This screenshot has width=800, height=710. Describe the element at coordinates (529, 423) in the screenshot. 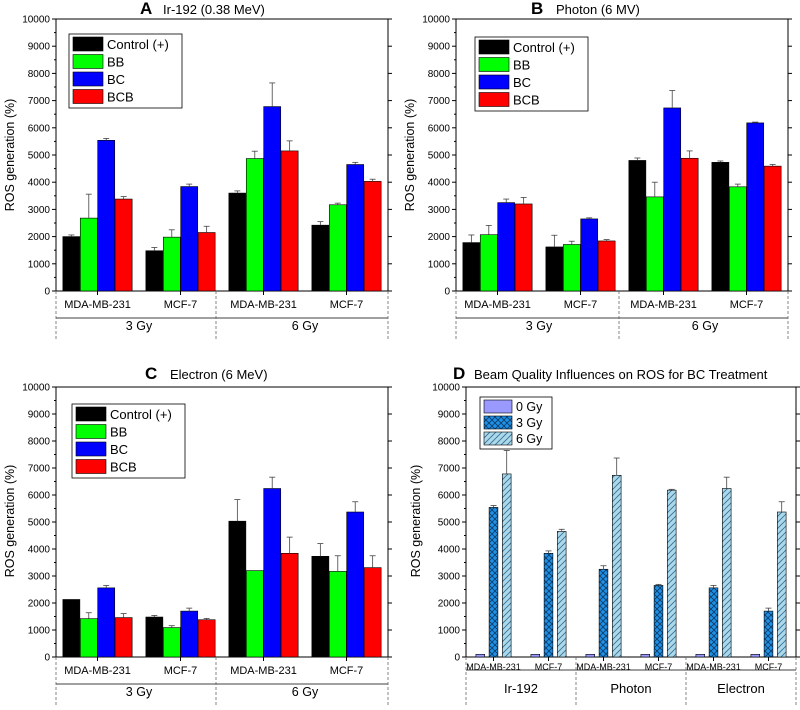

I see `legend-label: 3 Gy` at that location.